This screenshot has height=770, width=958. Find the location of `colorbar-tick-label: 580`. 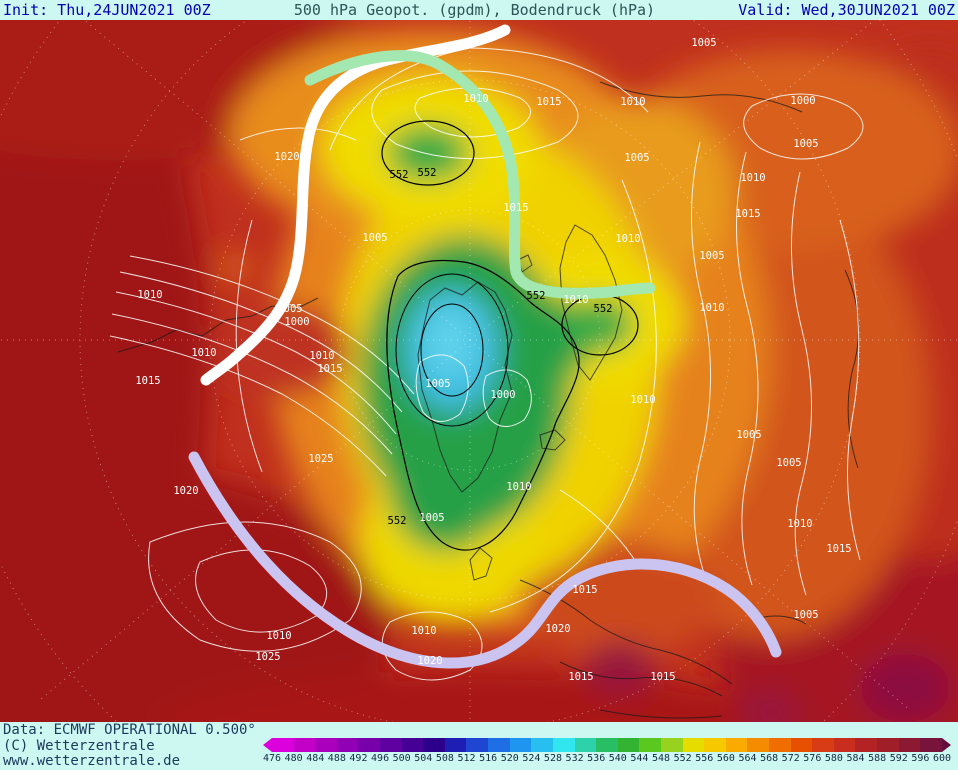

colorbar-tick-label: 580 is located at coordinates (833, 758).